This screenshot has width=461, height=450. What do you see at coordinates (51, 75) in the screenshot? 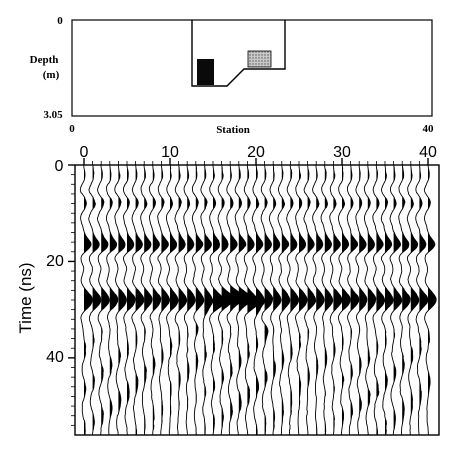
I see `depth-axis-label-line2: (m)` at bounding box center [51, 75].